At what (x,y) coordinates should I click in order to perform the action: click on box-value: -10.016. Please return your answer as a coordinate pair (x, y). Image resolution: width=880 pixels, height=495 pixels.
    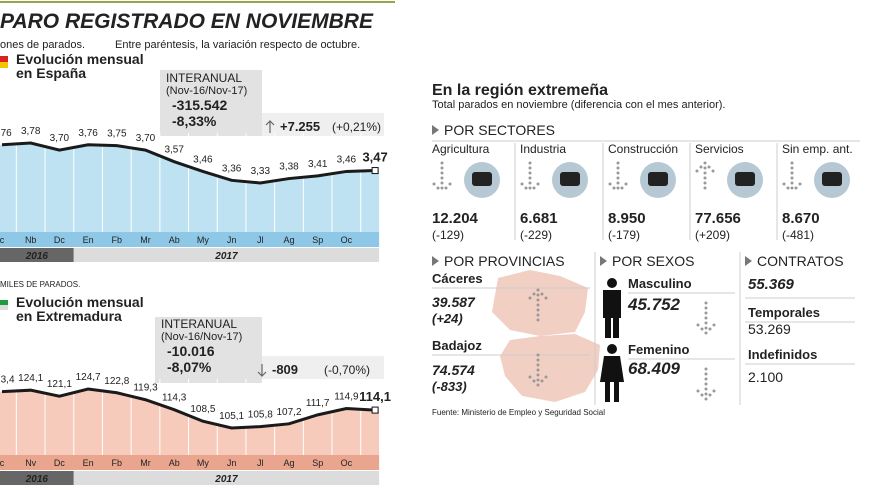
    Looking at the image, I should click on (191, 351).